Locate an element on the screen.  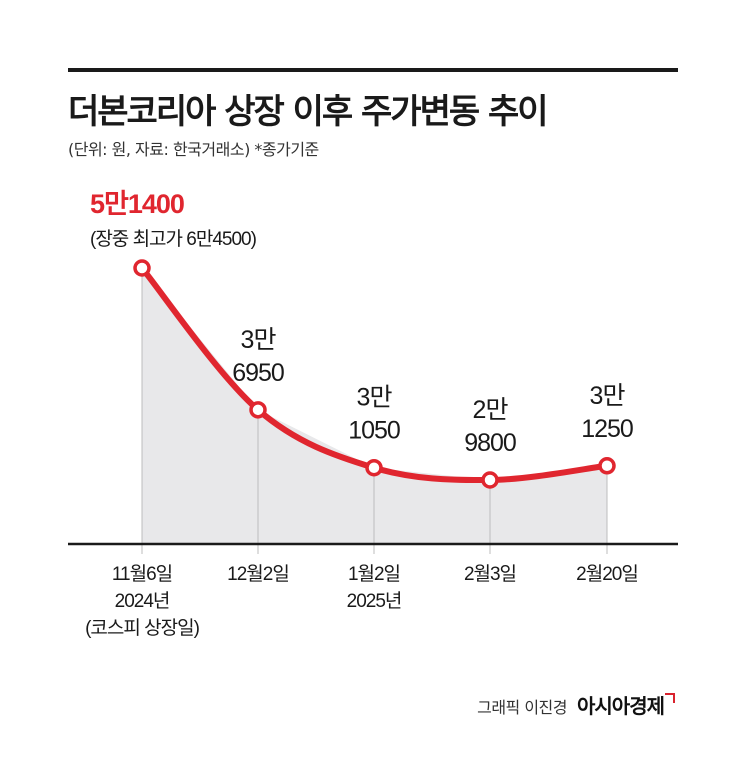
x-tick-label-line: (코스피 상장일) is located at coordinates (142, 628).